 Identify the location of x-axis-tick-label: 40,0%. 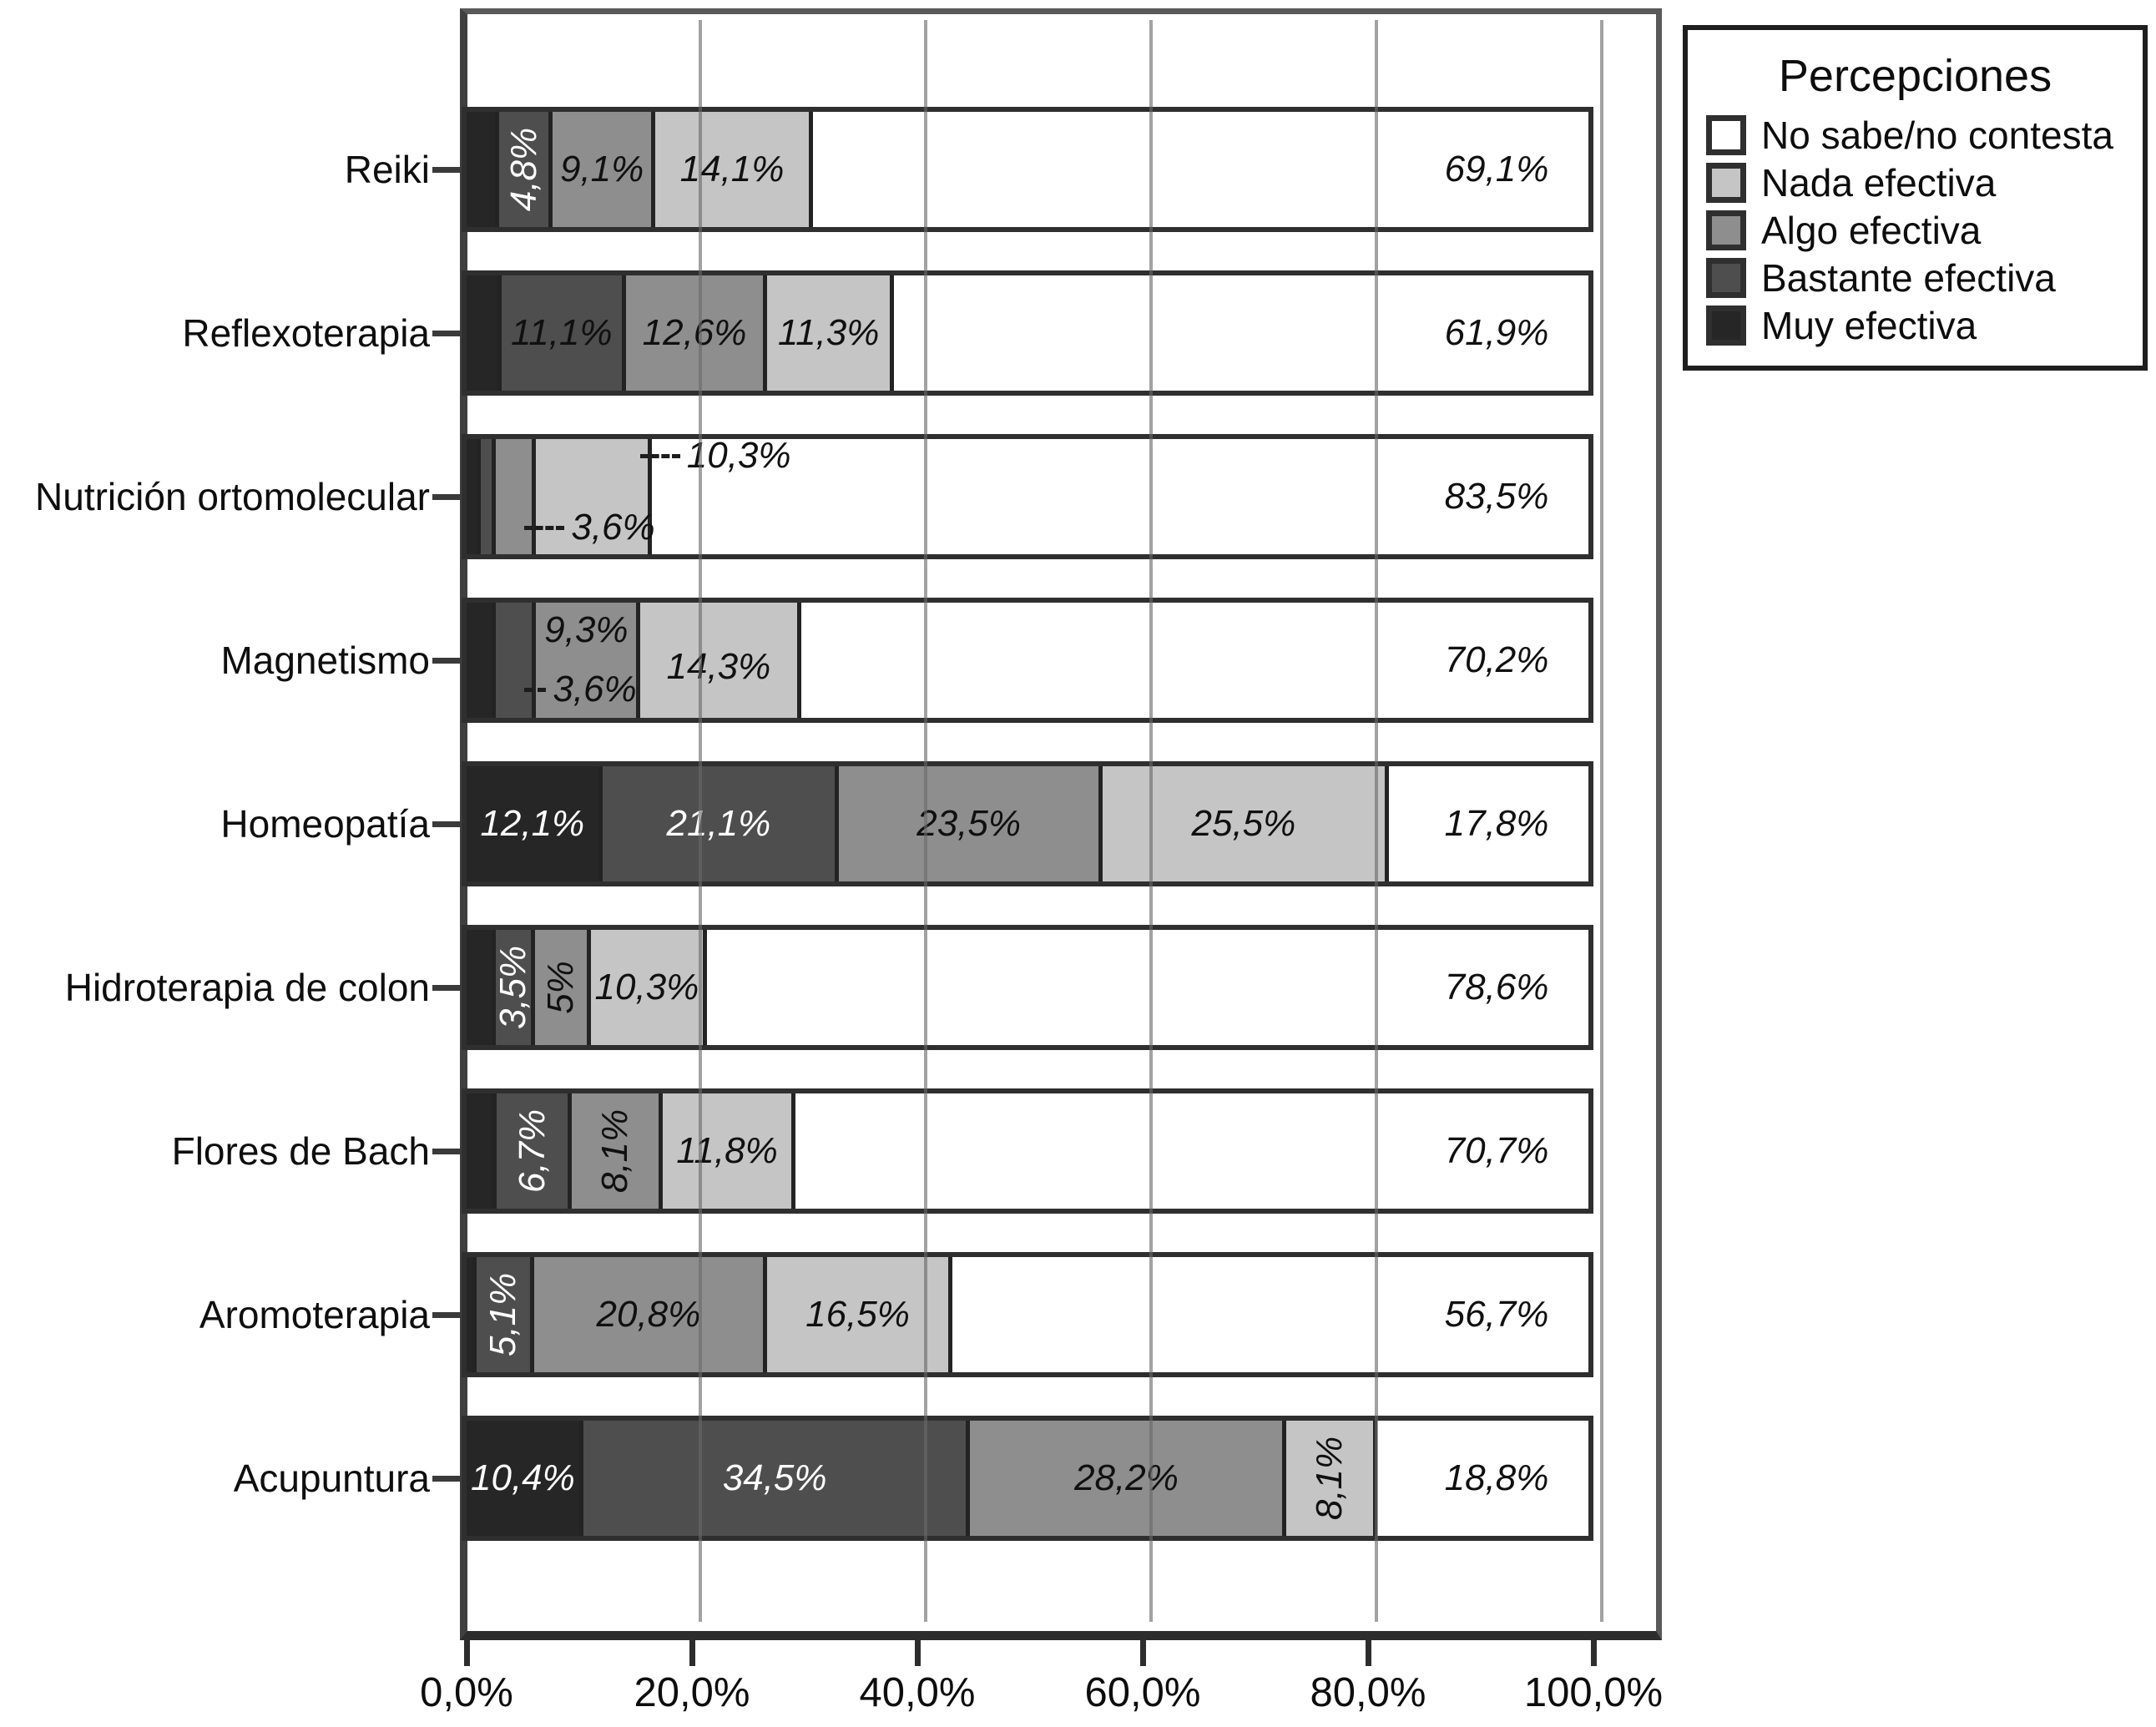
(917, 1692).